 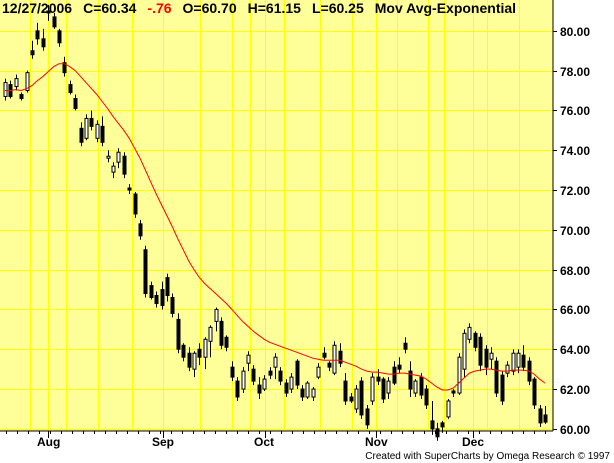 What do you see at coordinates (575, 72) in the screenshot?
I see `price-tick-label: 78.00` at bounding box center [575, 72].